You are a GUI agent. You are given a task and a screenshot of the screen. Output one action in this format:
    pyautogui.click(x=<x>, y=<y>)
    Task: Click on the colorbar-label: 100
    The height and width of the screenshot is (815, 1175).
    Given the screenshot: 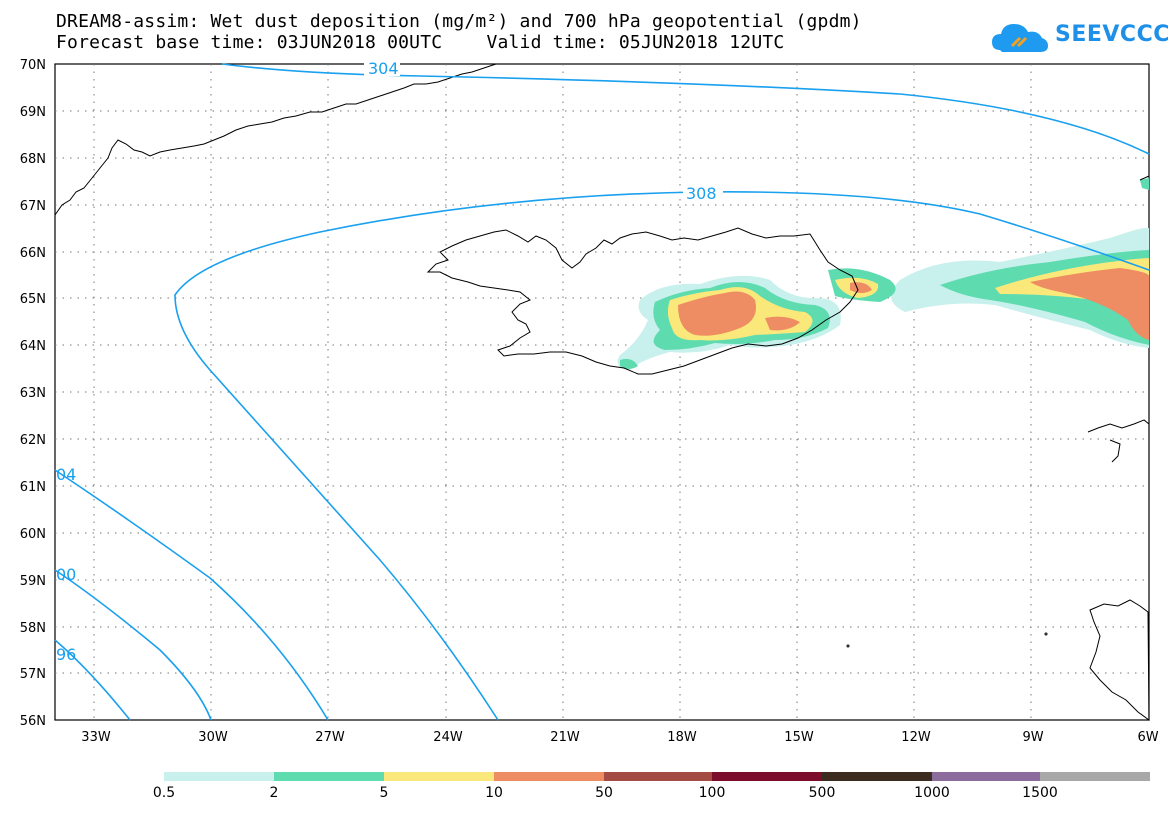 What is the action you would take?
    pyautogui.click(x=712, y=793)
    